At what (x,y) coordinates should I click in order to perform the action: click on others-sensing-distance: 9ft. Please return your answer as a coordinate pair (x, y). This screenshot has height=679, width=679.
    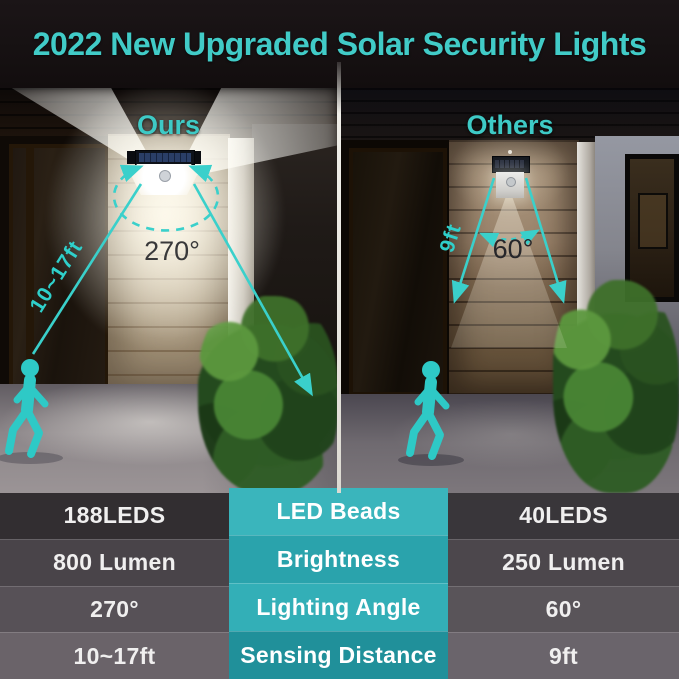
    Looking at the image, I should click on (563, 655).